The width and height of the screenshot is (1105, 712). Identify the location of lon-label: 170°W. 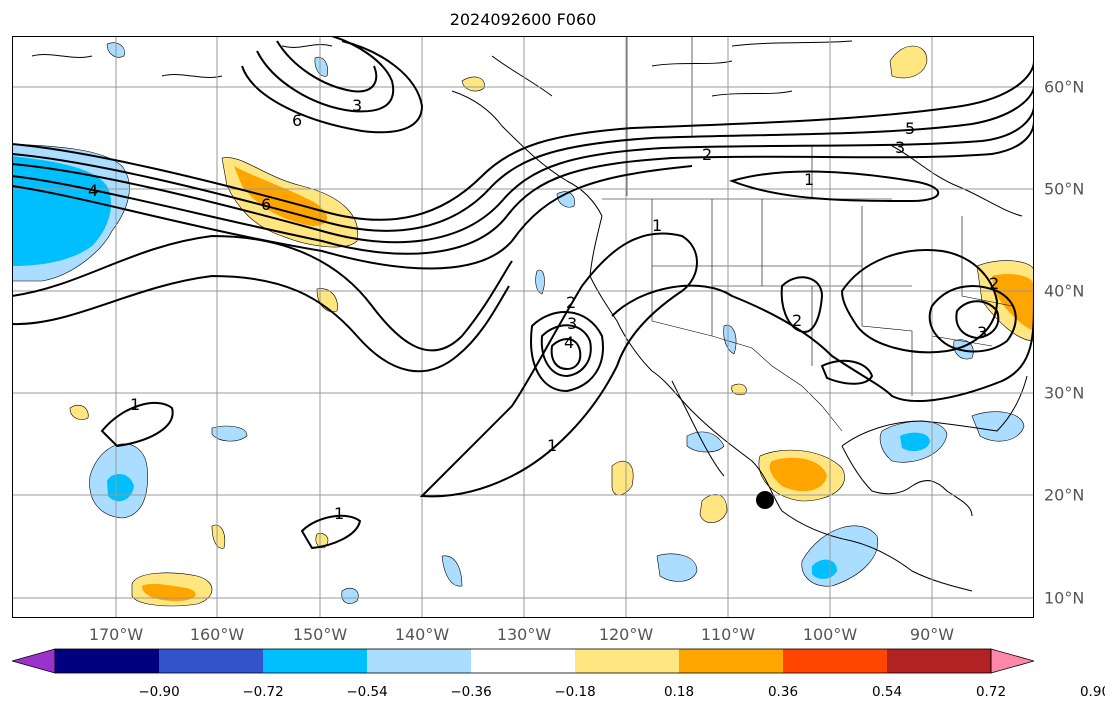
(116, 634).